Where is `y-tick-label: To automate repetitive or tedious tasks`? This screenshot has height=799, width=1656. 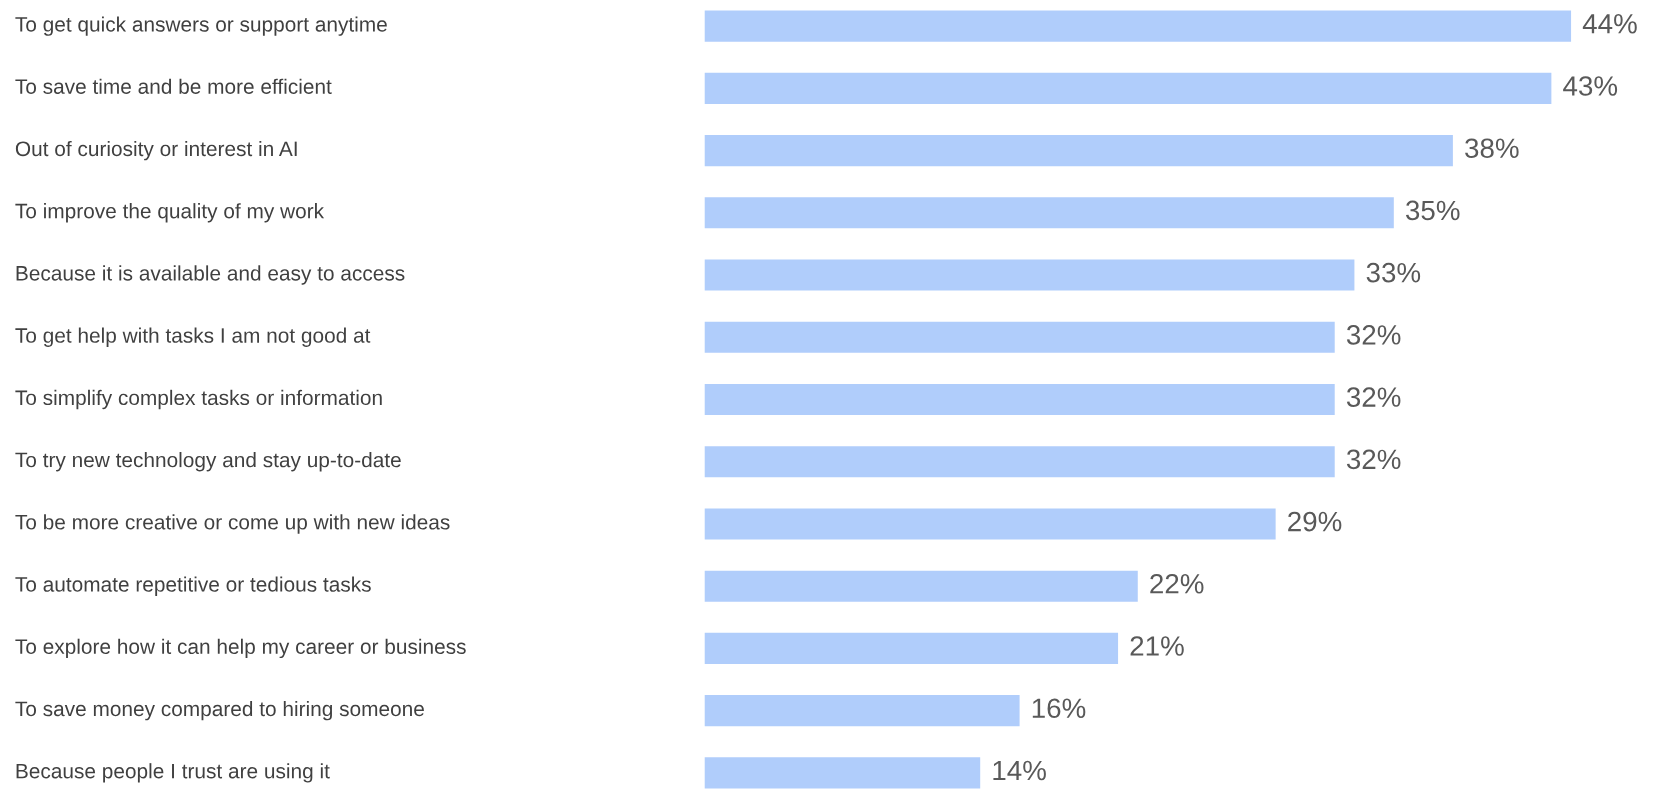
y-tick-label: To automate repetitive or tedious tasks is located at coordinates (193, 586).